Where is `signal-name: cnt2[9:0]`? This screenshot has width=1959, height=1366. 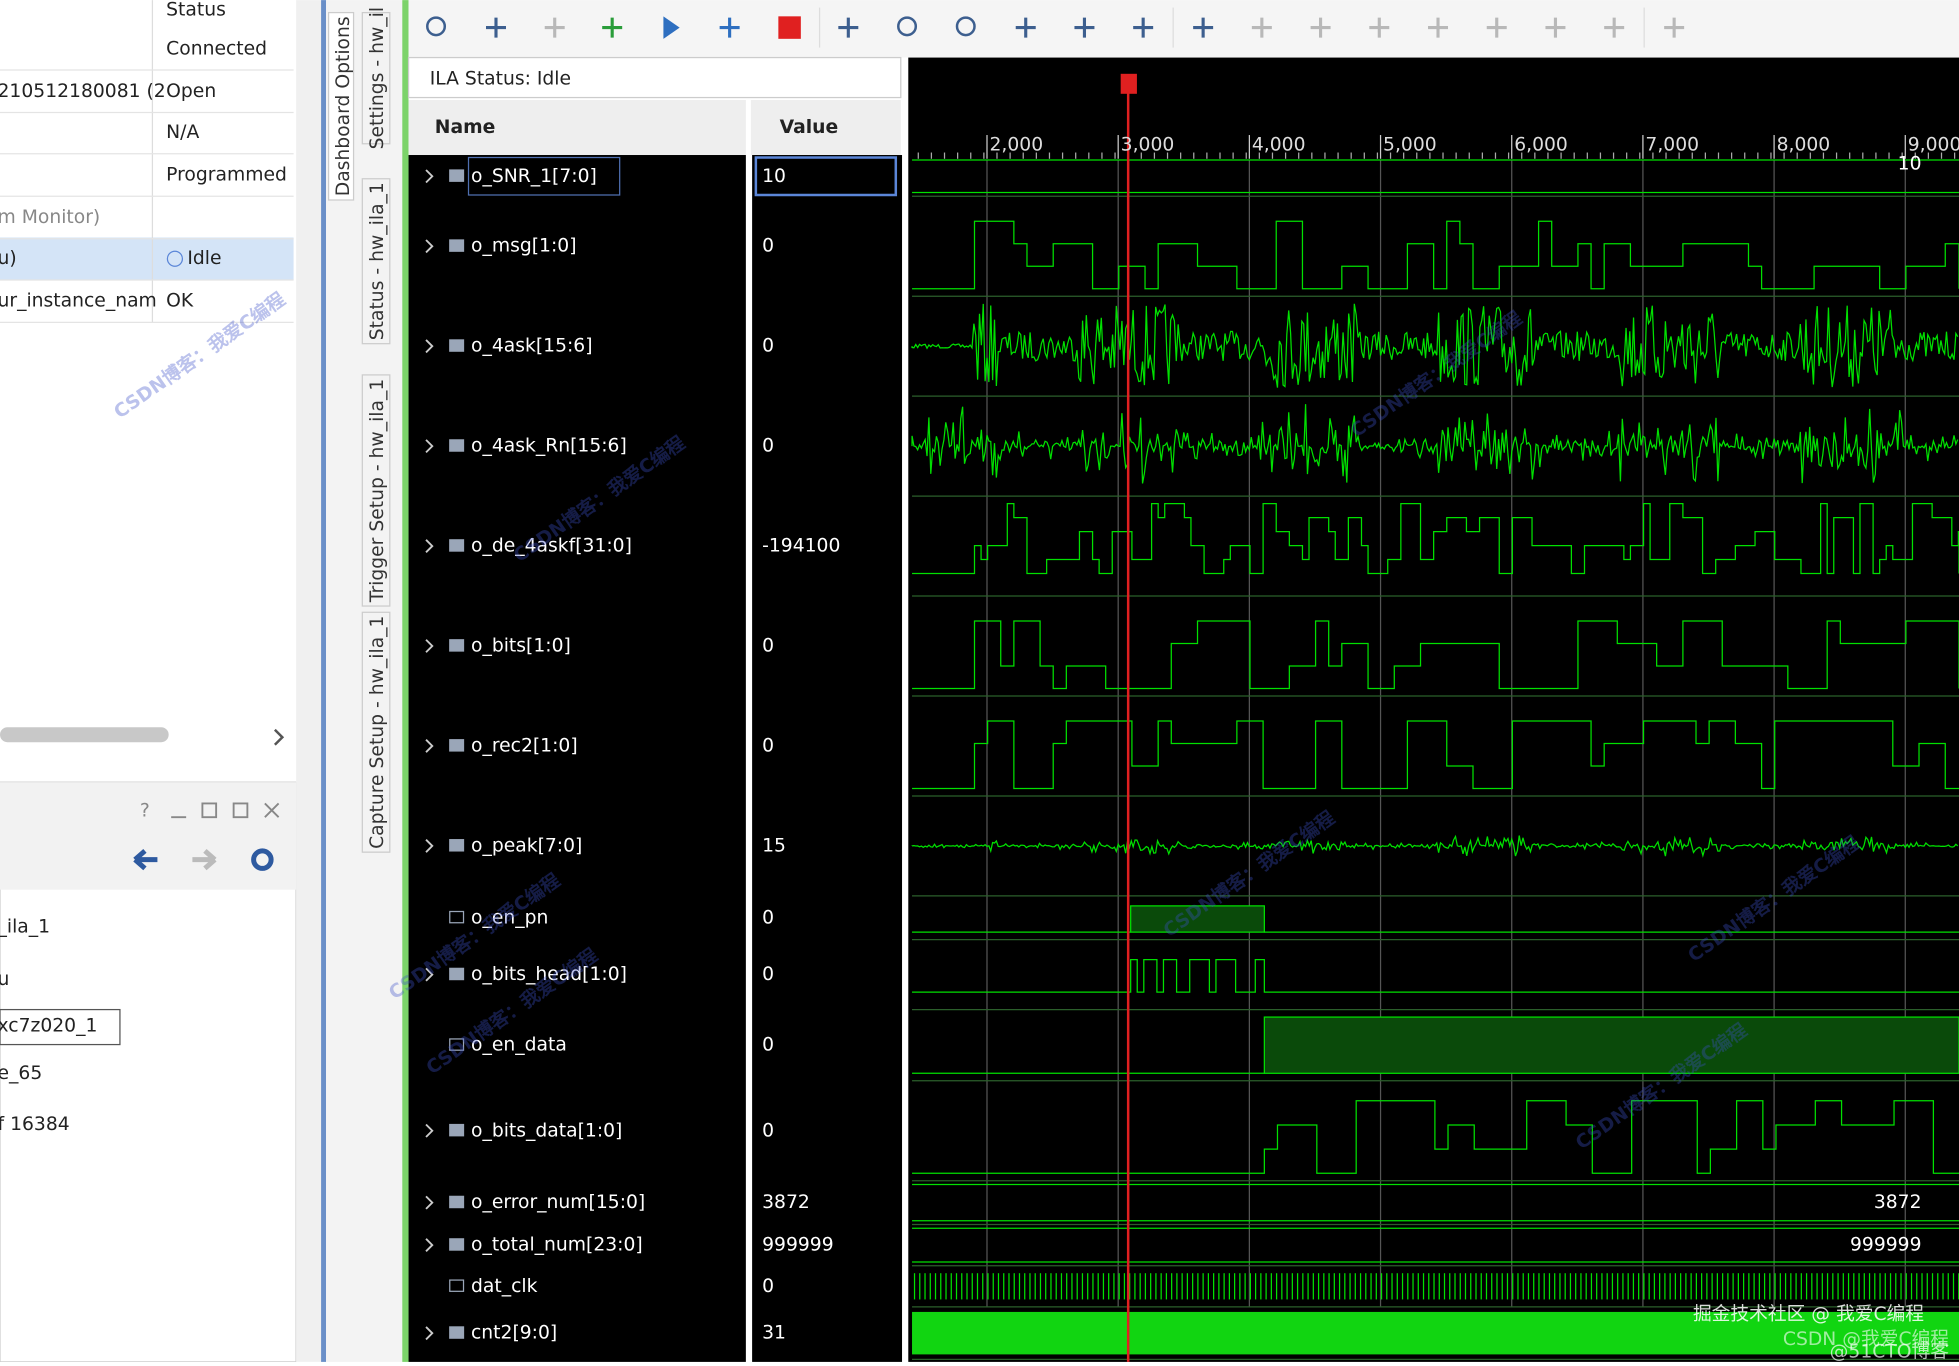
signal-name: cnt2[9:0] is located at coordinates (514, 1333).